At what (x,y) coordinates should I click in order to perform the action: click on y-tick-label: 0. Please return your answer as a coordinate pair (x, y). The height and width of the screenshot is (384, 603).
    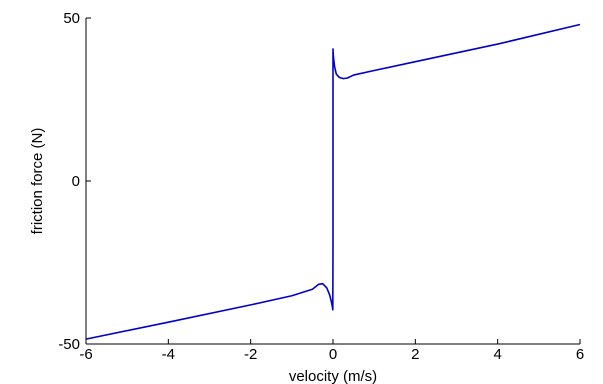
    Looking at the image, I should click on (76, 181).